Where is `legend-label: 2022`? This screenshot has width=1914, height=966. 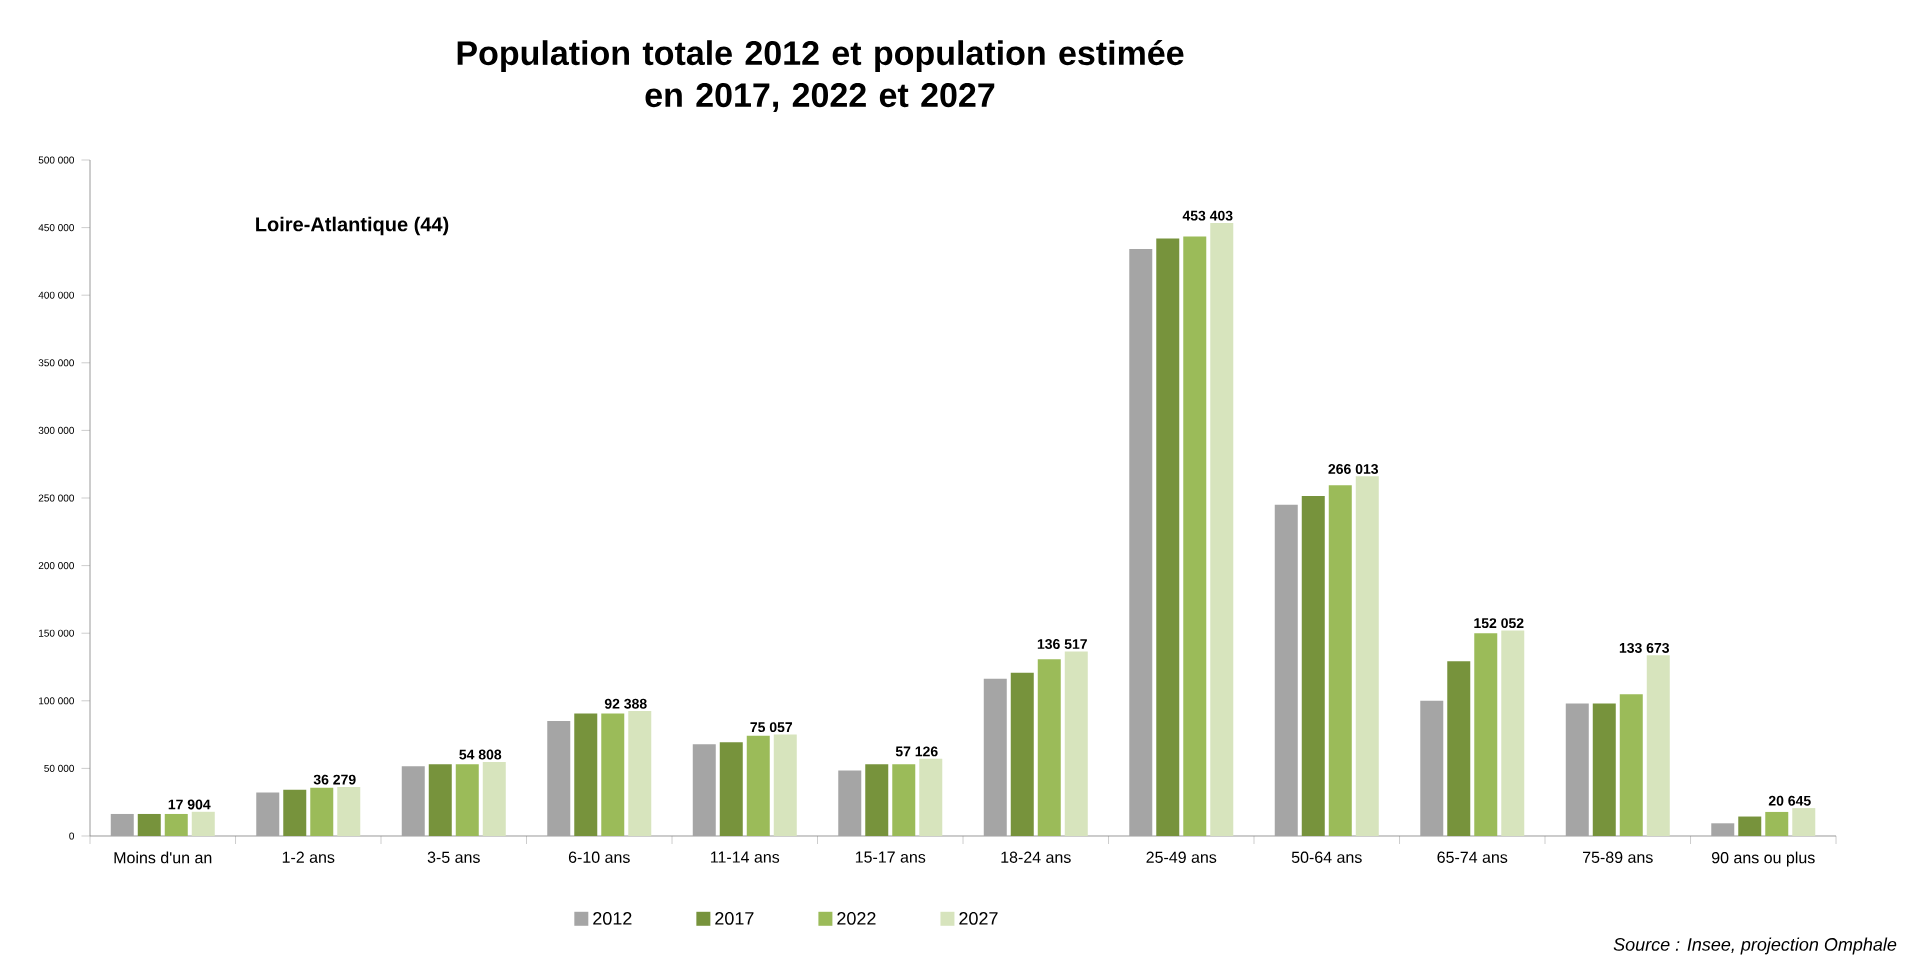
legend-label: 2022 is located at coordinates (856, 918).